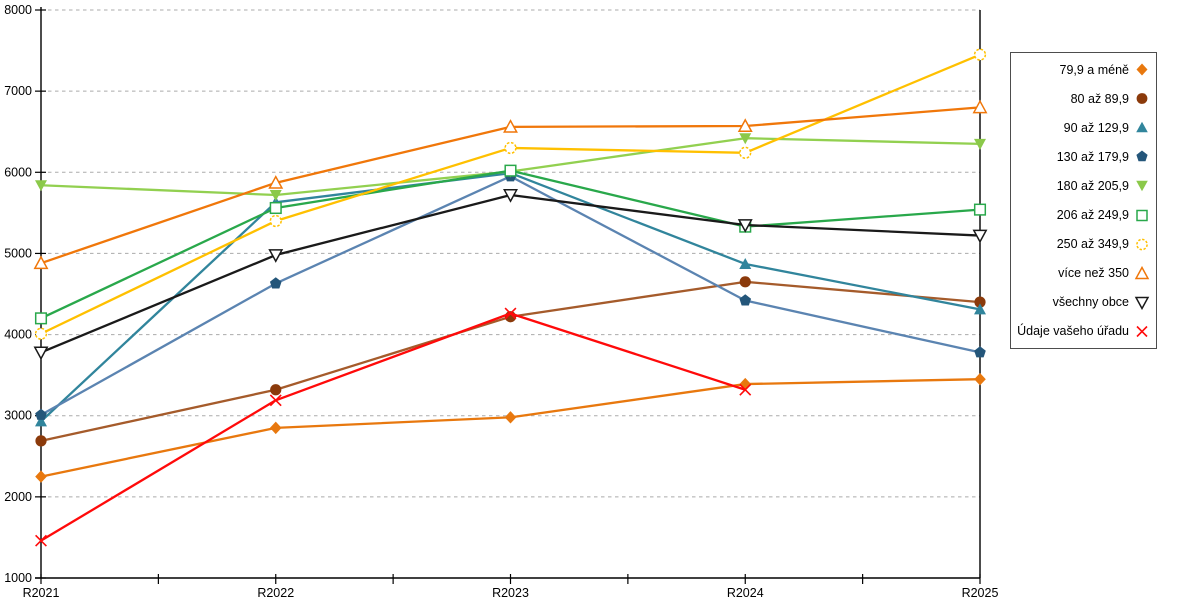 The width and height of the screenshot is (1200, 600). Describe the element at coordinates (1094, 69) in the screenshot. I see `legend-label: 79,9 a méně` at that location.